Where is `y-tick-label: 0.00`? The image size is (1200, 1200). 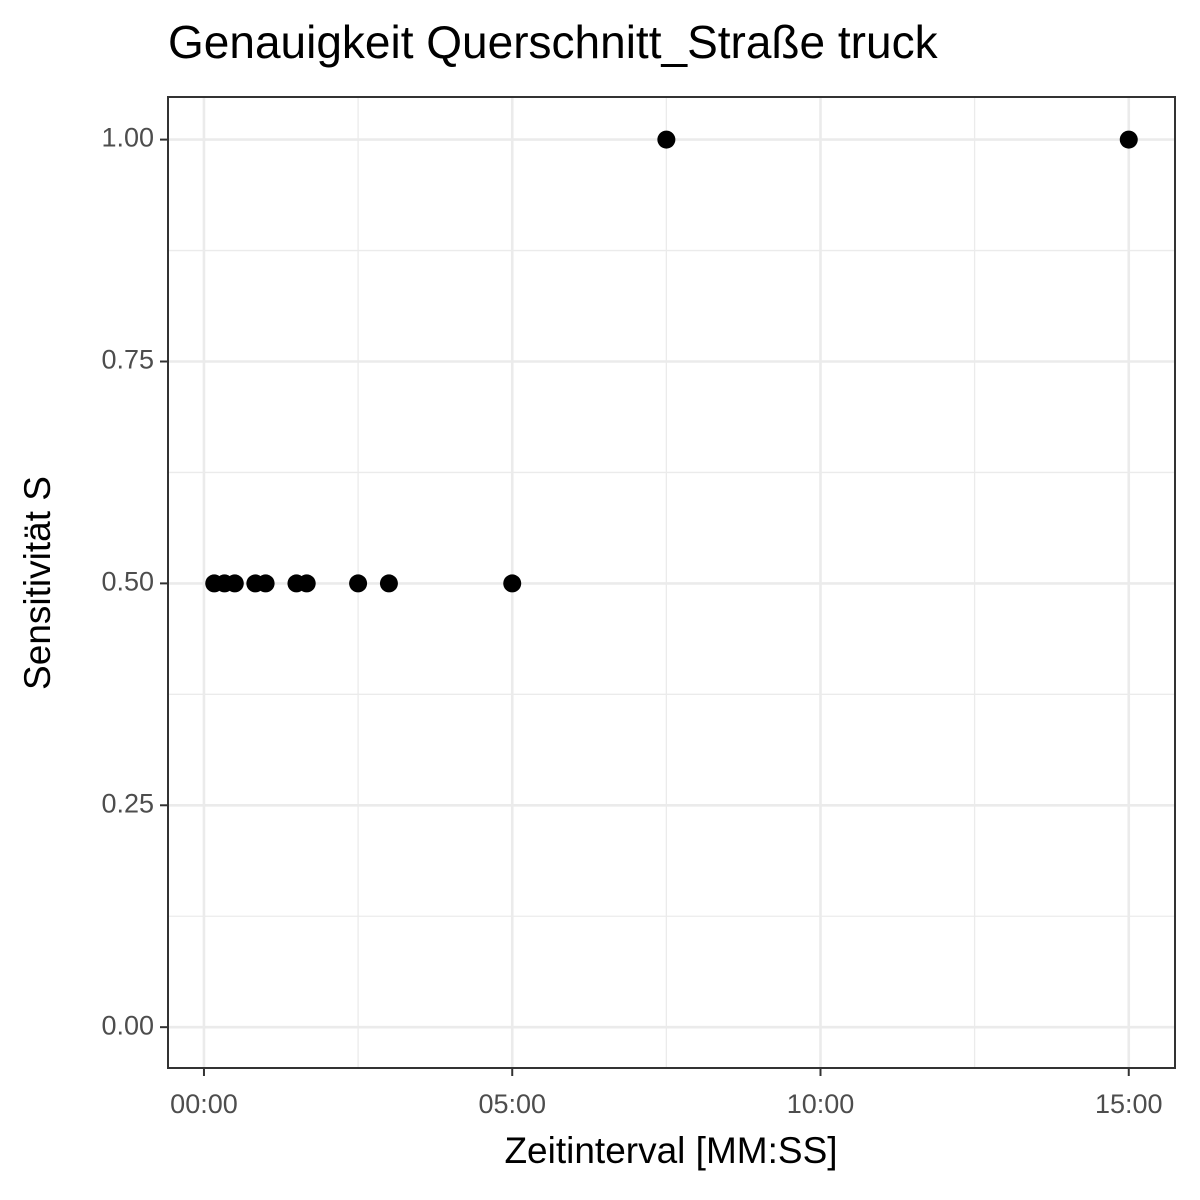 y-tick-label: 0.00 is located at coordinates (127, 1025).